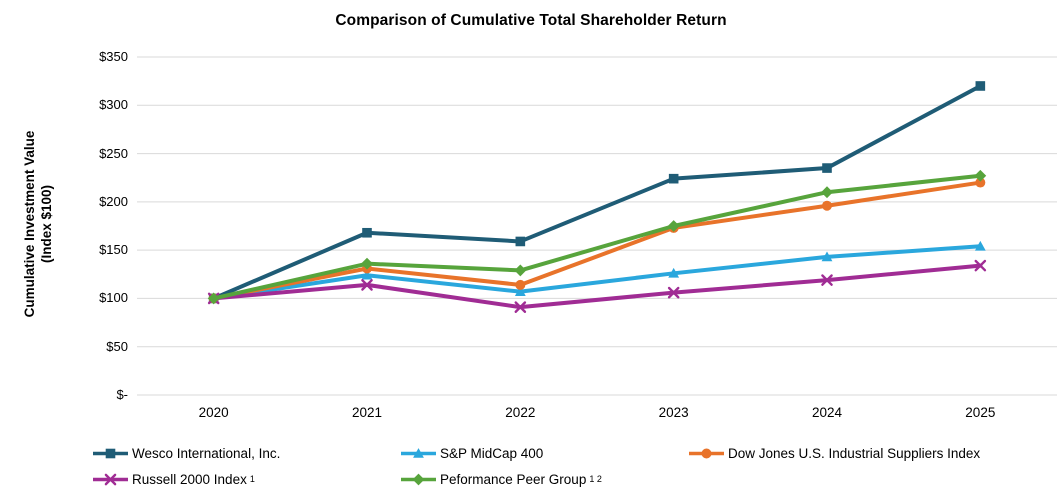 The image size is (1062, 492). Describe the element at coordinates (520, 412) in the screenshot. I see `x-tick-label: 2022` at that location.